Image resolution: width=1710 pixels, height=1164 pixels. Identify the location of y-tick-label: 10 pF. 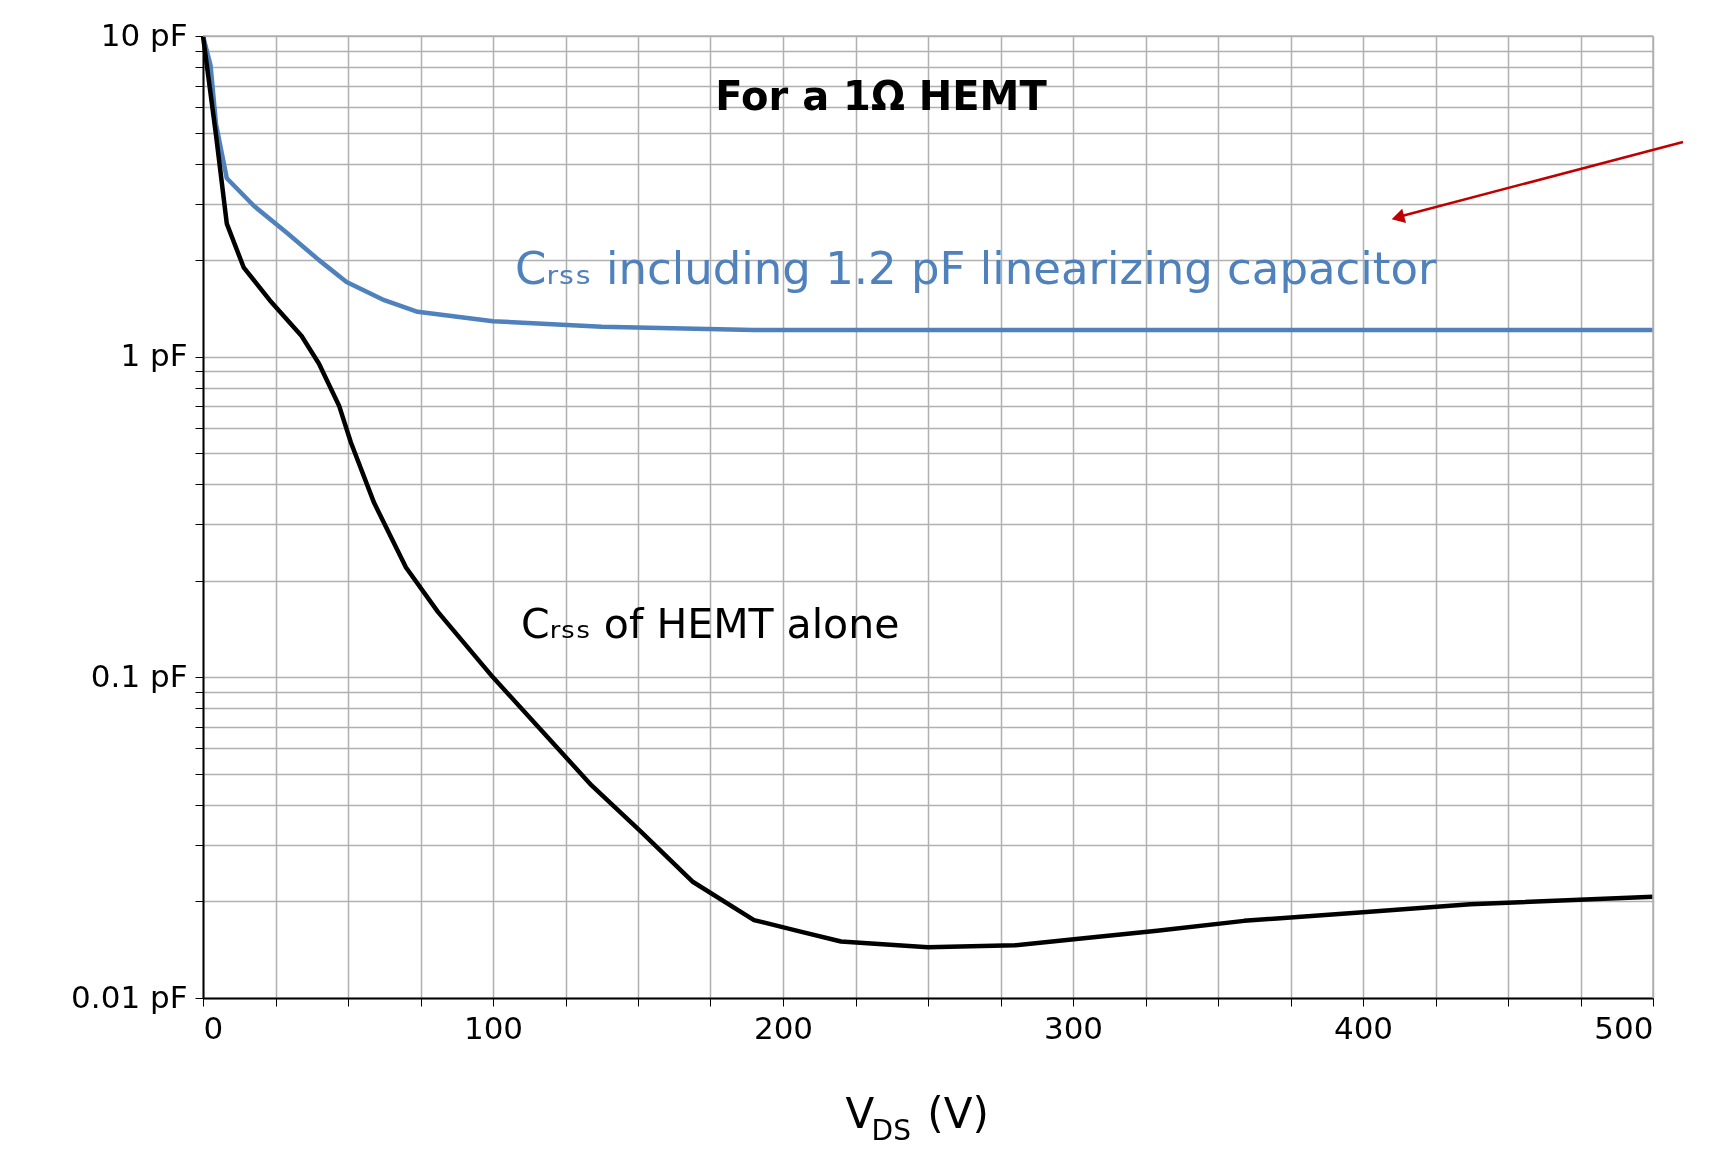
(144, 34).